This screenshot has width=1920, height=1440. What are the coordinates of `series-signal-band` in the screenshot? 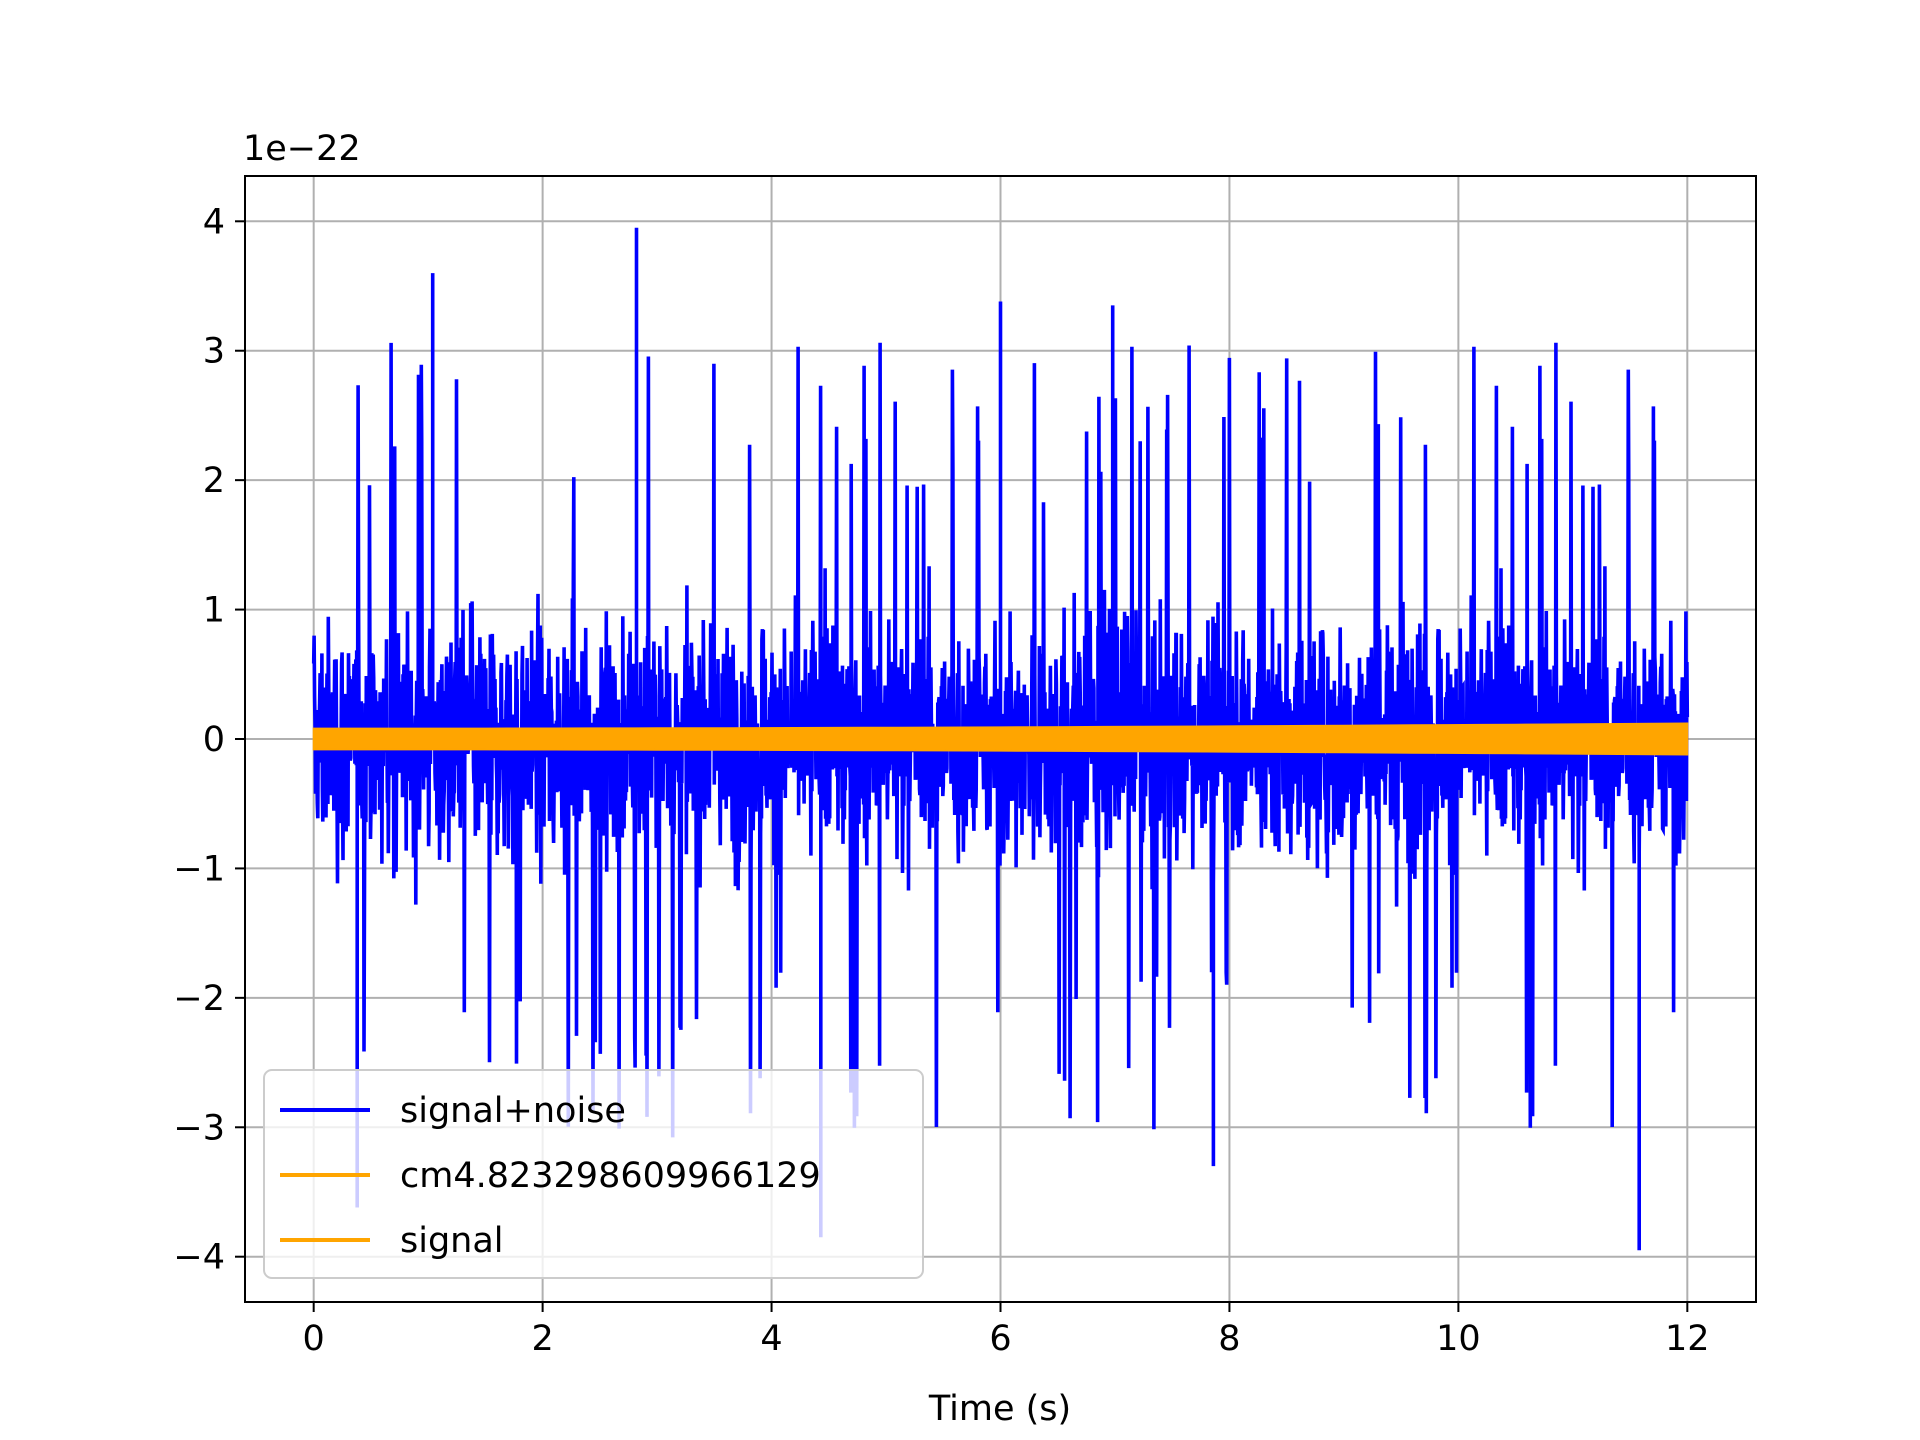 It's located at (1000, 739).